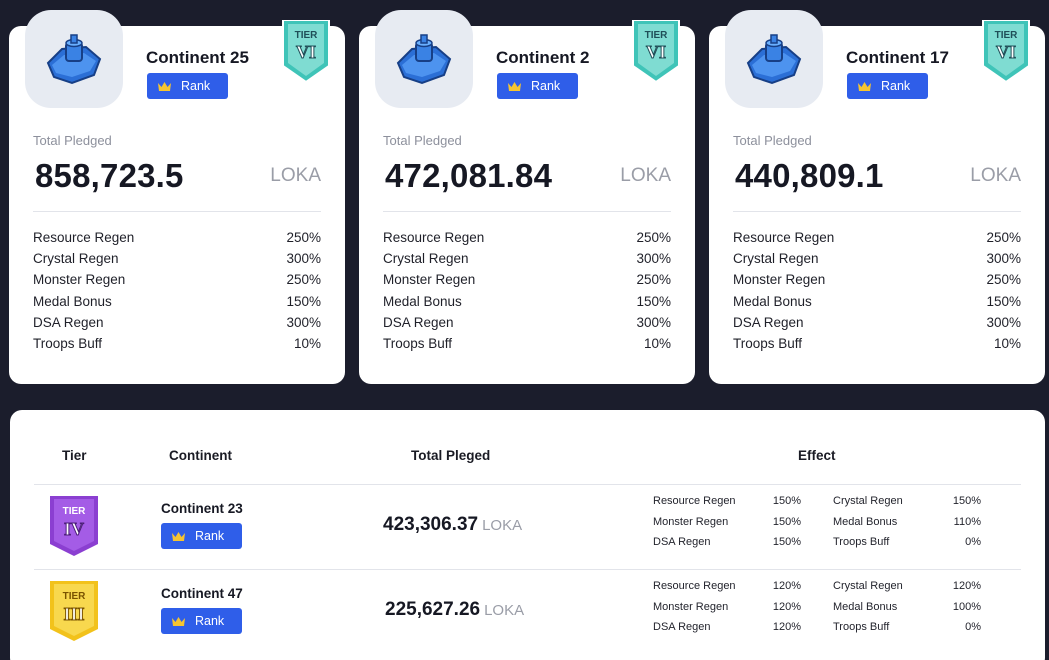 This screenshot has width=1049, height=660. I want to click on effect-row: Medal Bonus 110%, so click(907, 526).